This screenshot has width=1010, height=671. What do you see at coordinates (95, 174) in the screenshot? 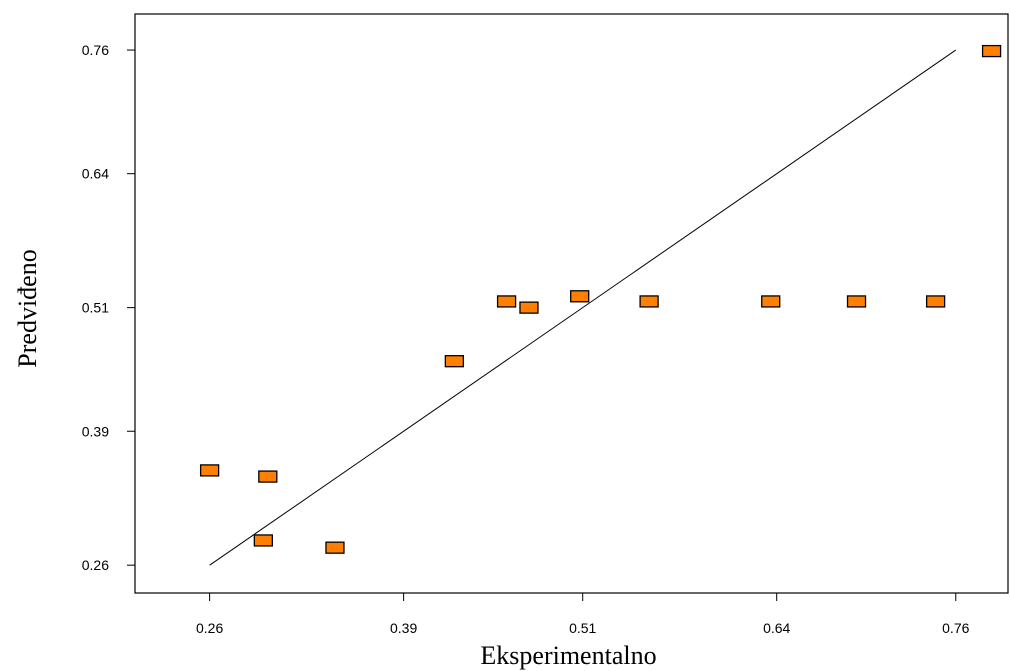
I see `y-tick-label: 0.64` at bounding box center [95, 174].